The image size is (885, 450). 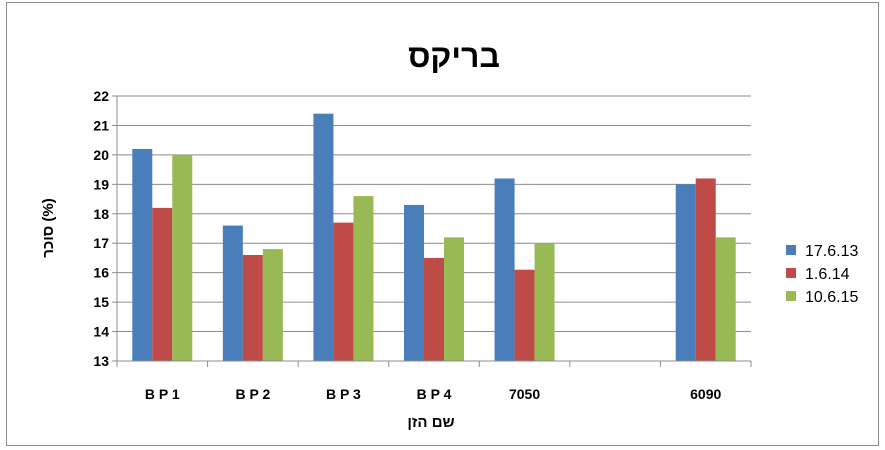 What do you see at coordinates (831, 251) in the screenshot?
I see `legend-label: 17.6.13` at bounding box center [831, 251].